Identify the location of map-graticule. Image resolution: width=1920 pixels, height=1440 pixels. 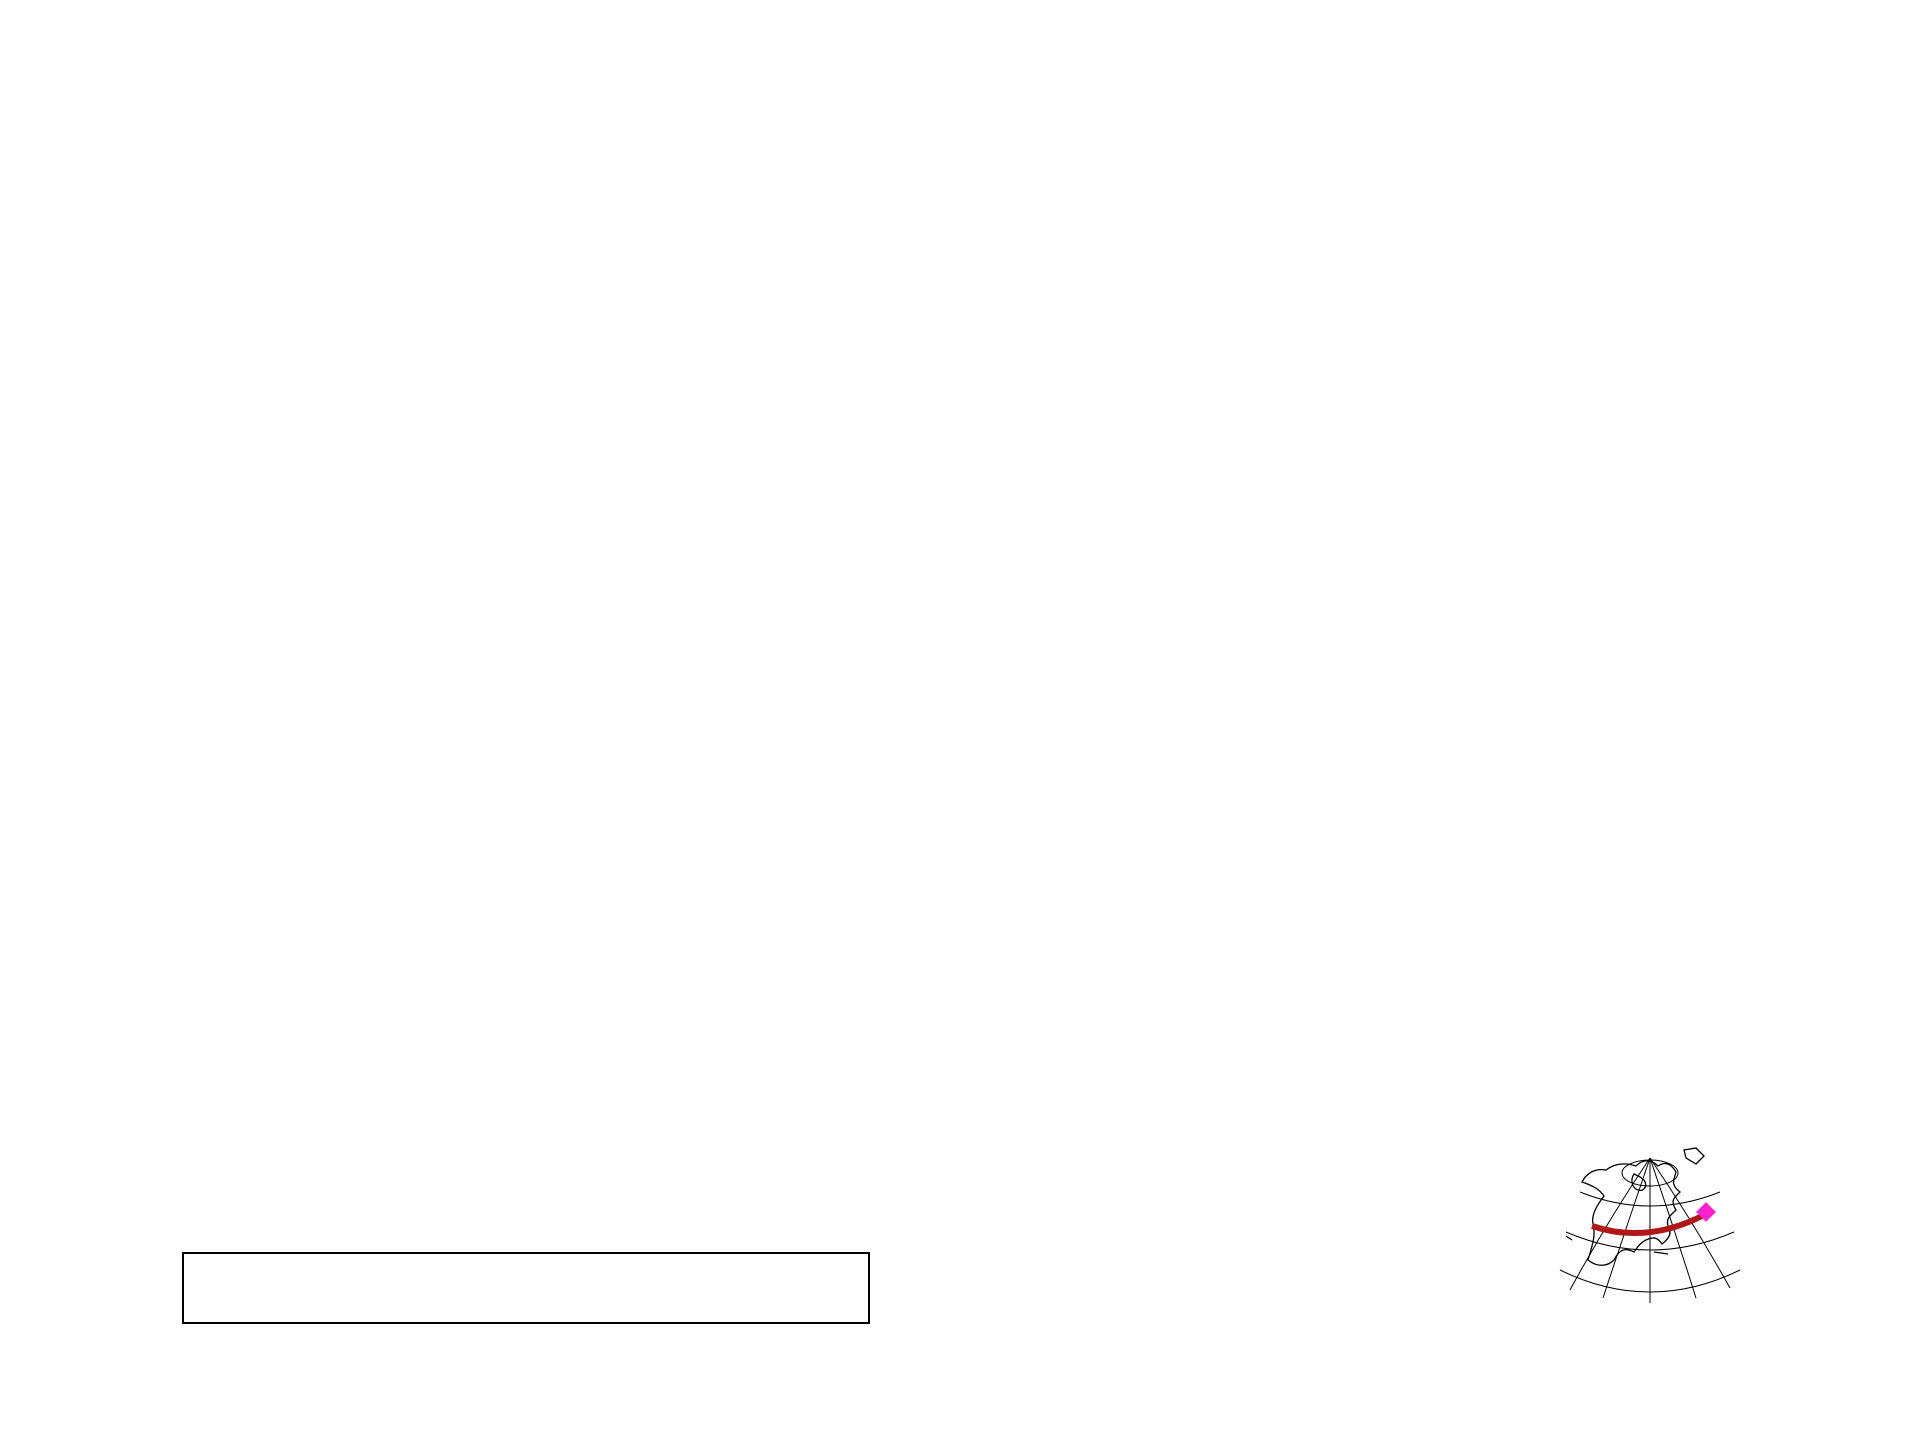
(1650, 1230).